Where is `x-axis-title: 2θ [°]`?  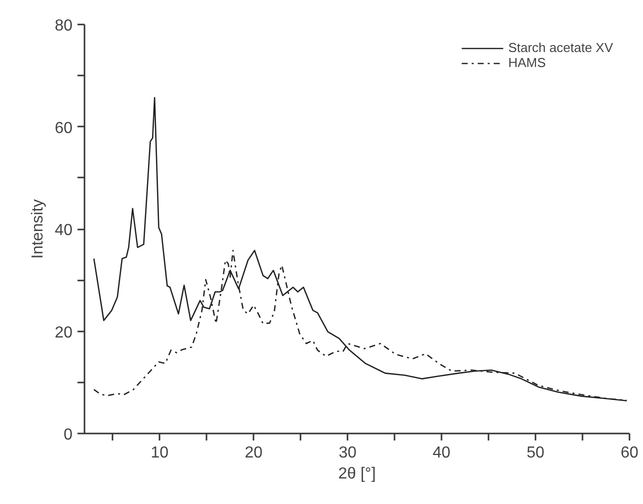
x-axis-title: 2θ [°] is located at coordinates (357, 474).